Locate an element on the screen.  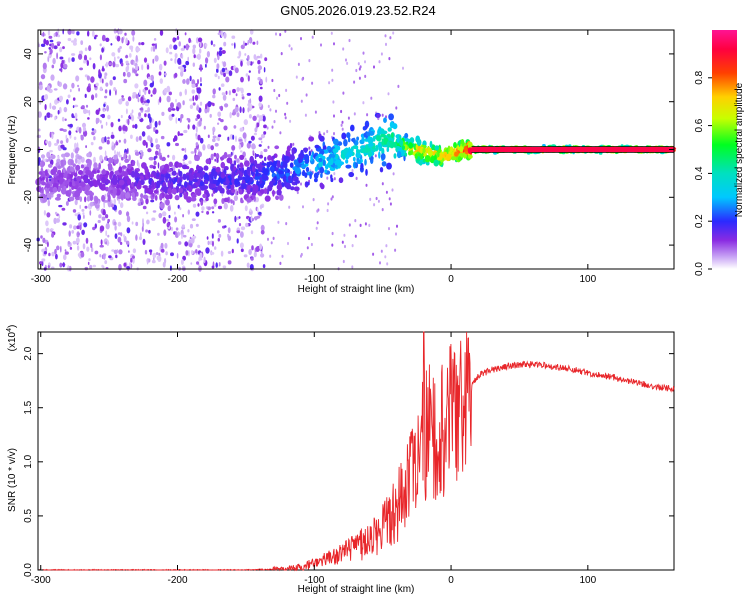
x-tick-label: -300 is located at coordinates (41, 580).